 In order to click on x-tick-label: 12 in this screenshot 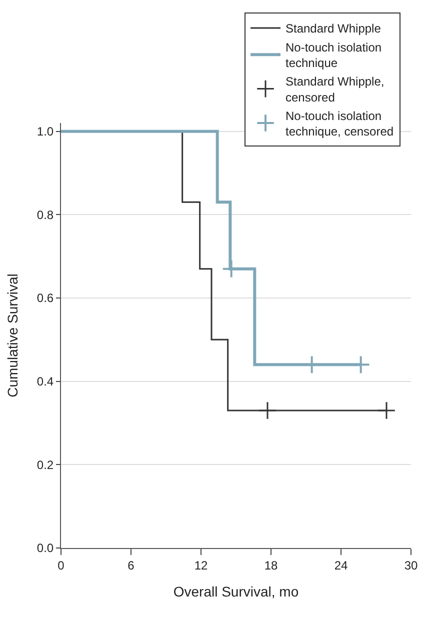, I will do `click(201, 565)`.